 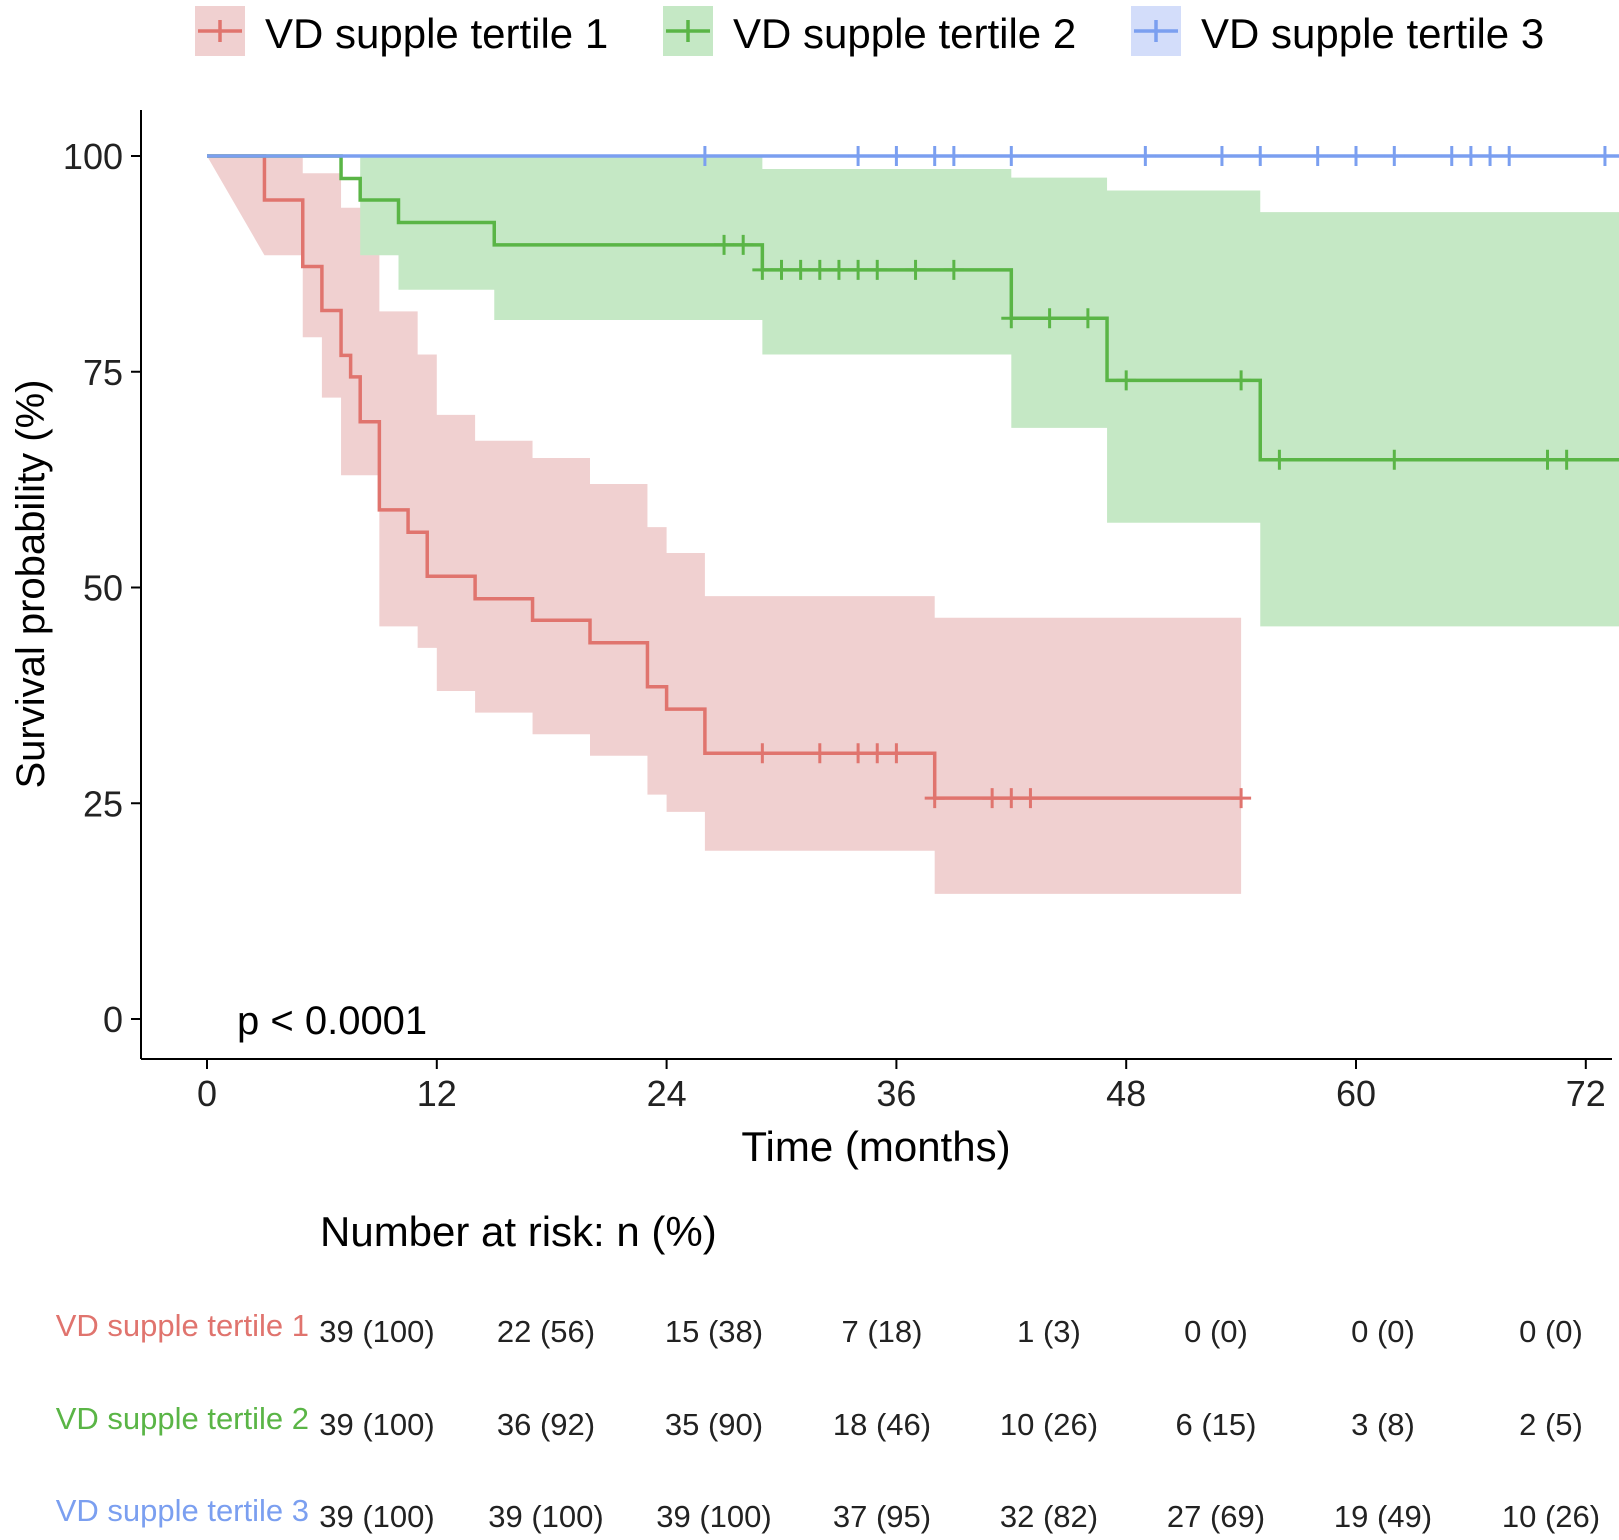 I want to click on p-value-annotation: p < 0.0001, so click(x=332, y=1021).